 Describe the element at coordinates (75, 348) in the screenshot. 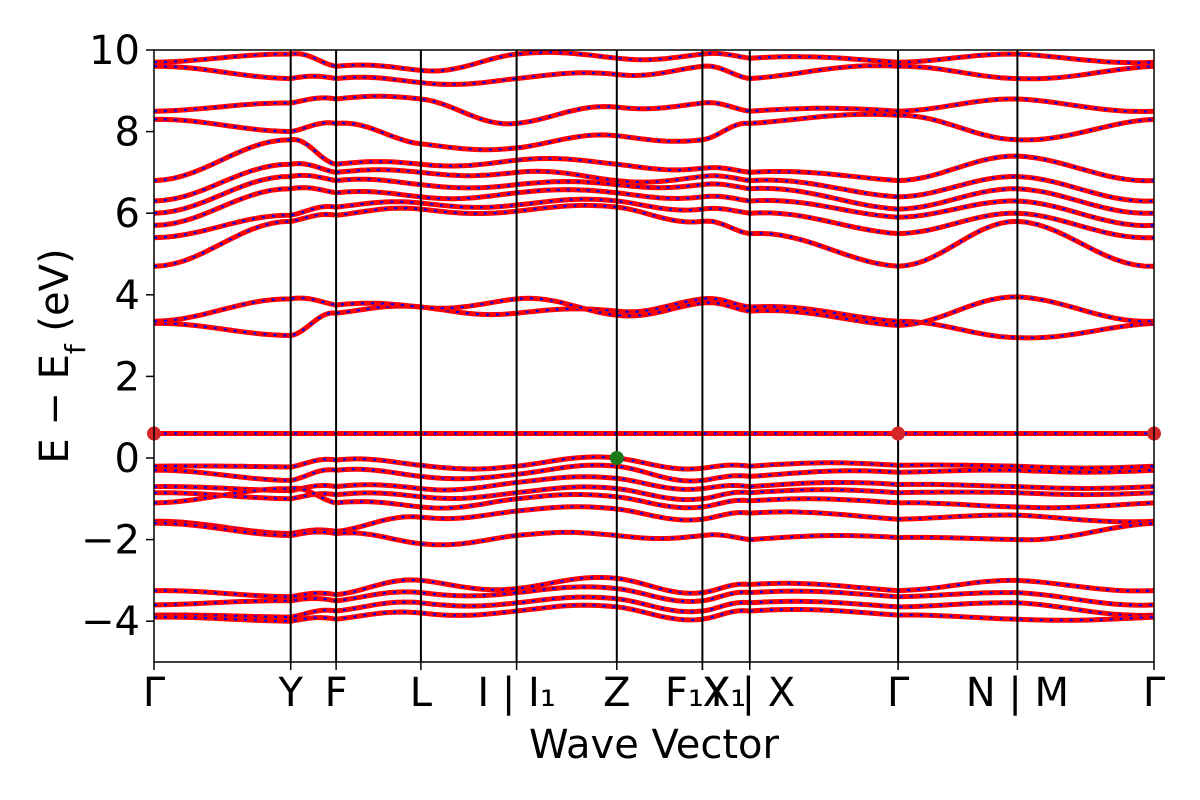

I see `y-axis-title-sub: f` at that location.